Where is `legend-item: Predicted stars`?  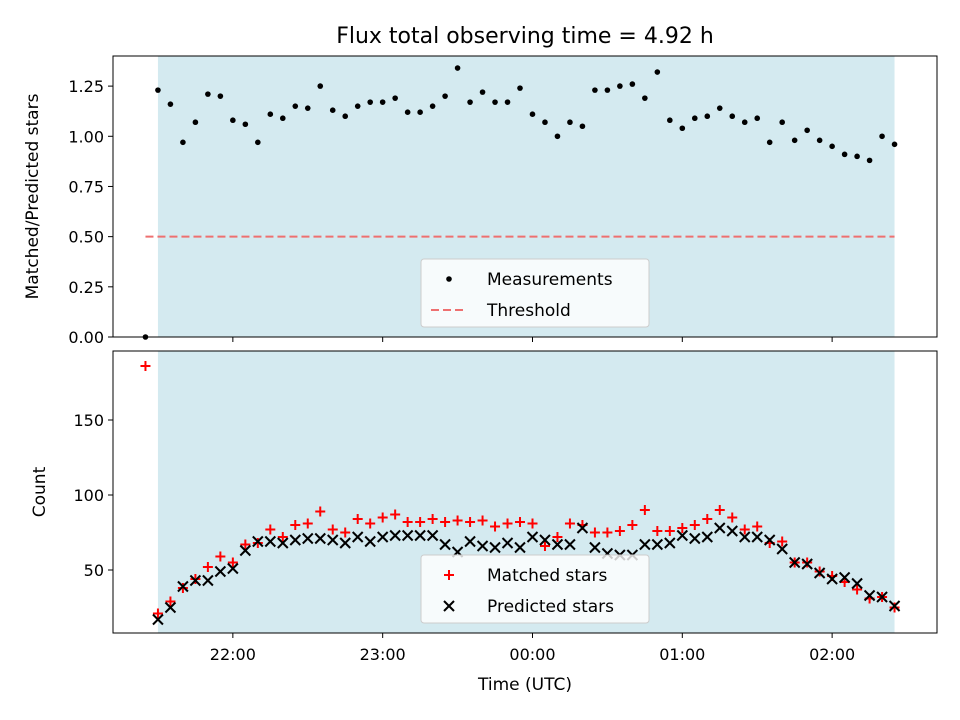 legend-item: Predicted stars is located at coordinates (528, 607).